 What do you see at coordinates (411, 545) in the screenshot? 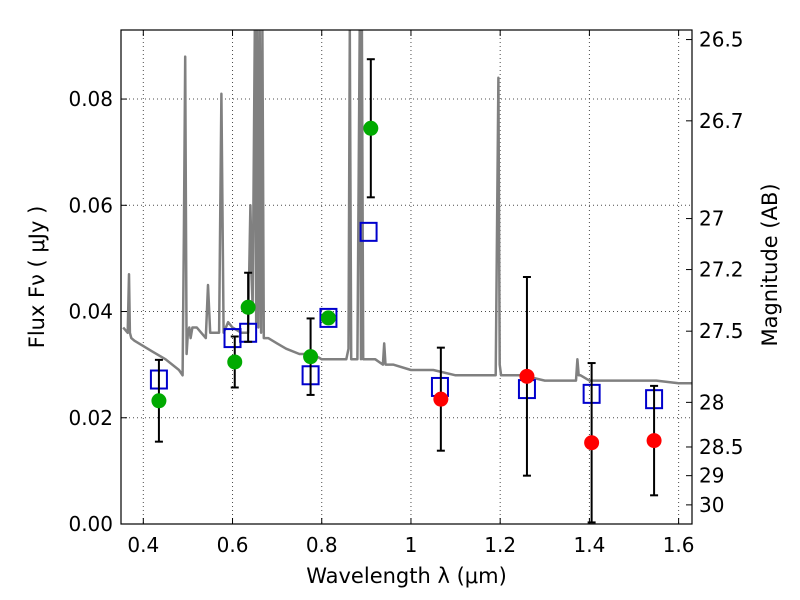
I see `x-tick-label: 1` at bounding box center [411, 545].